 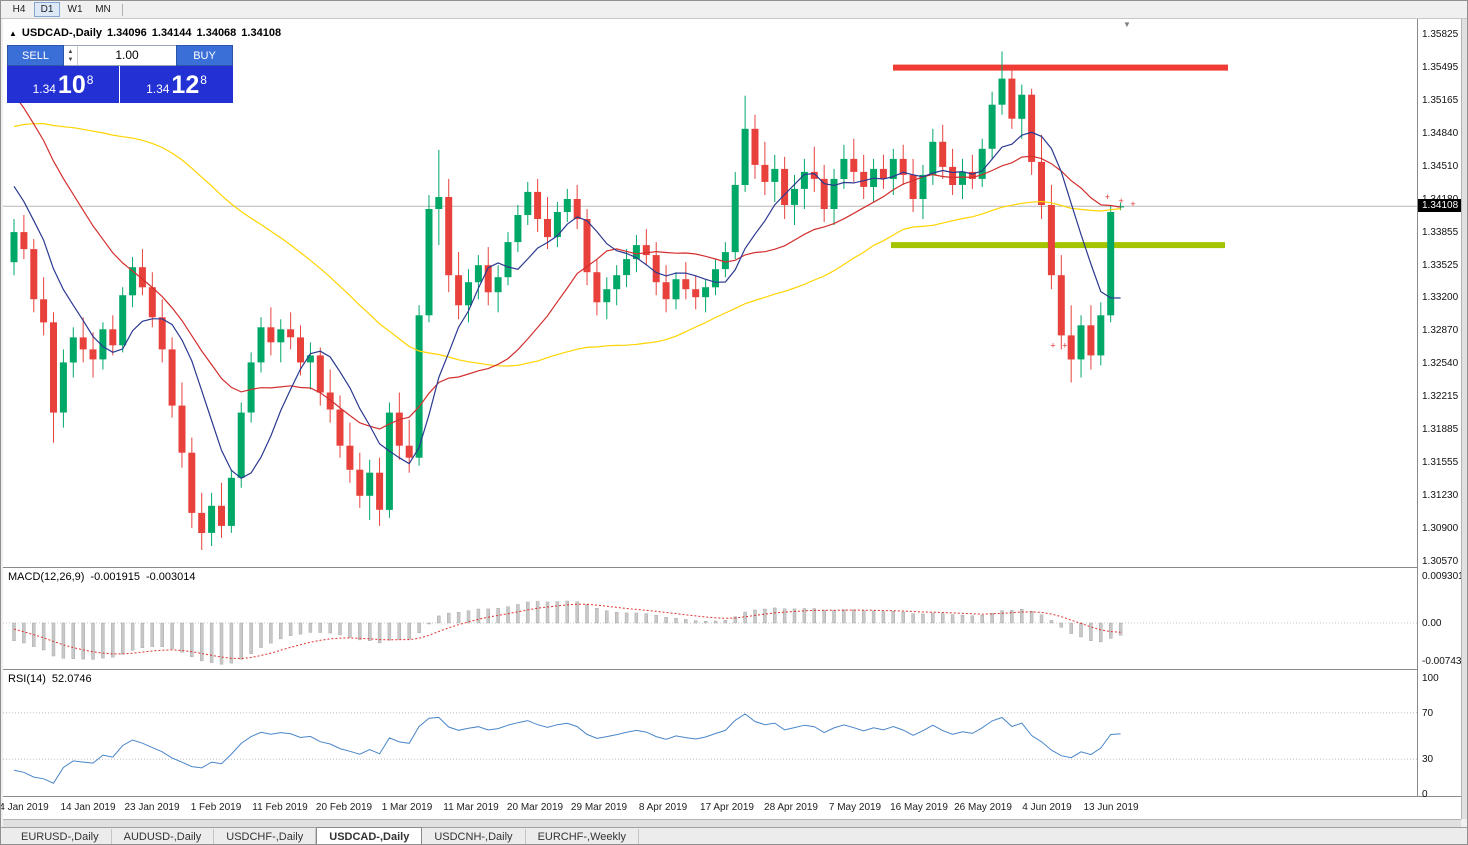 What do you see at coordinates (599, 807) in the screenshot?
I see `date-axis-label: 29 Mar 2019` at bounding box center [599, 807].